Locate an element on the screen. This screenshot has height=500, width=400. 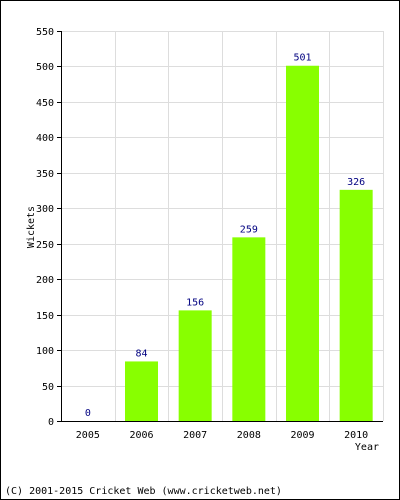
y-tick-label-100: 100 is located at coordinates (45, 351).